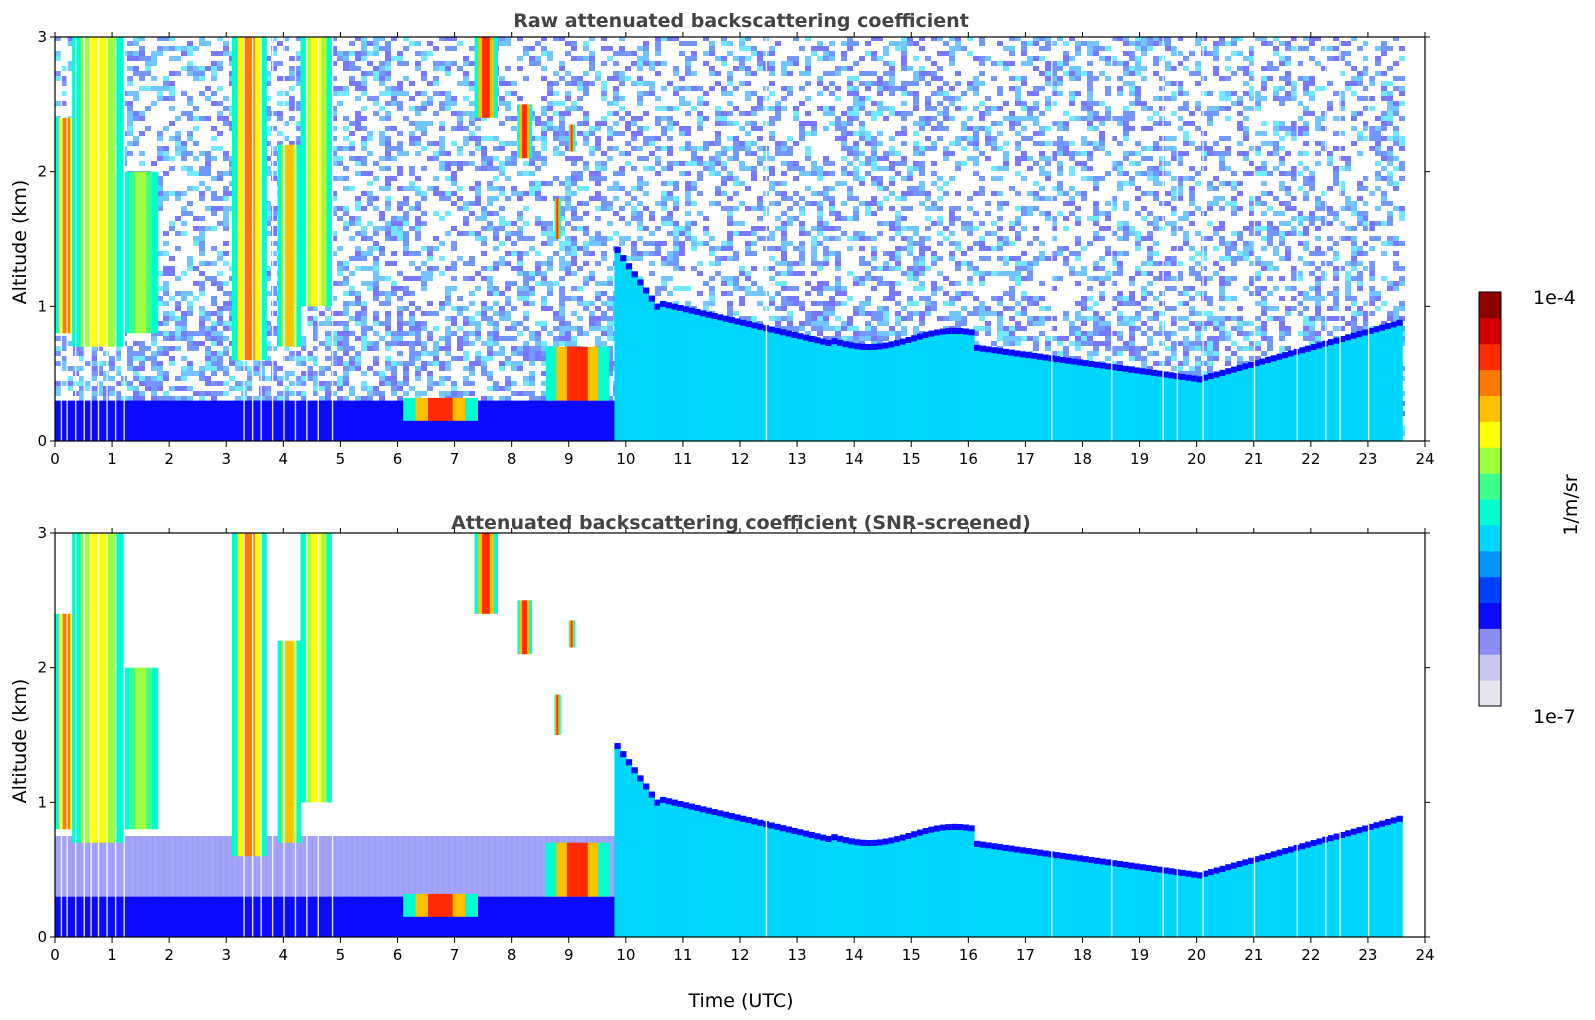 Image resolution: width=1595 pixels, height=1020 pixels. Describe the element at coordinates (797, 459) in the screenshot. I see `x-tick-label: 13` at that location.